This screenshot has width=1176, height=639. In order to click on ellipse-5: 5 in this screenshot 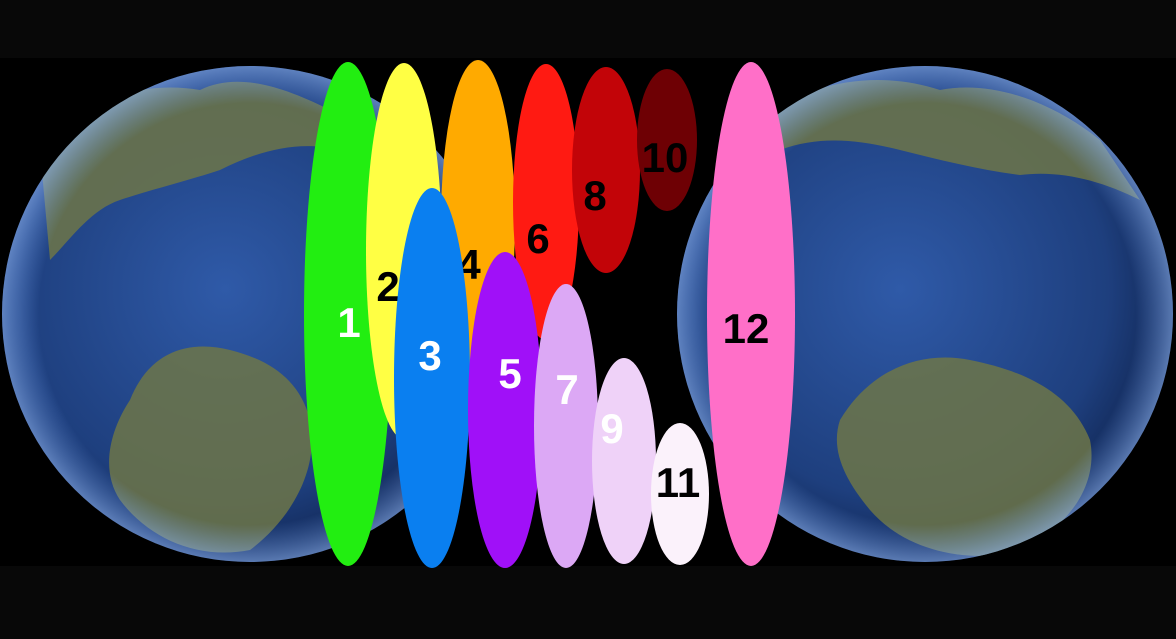, I will do `click(505, 410)`.